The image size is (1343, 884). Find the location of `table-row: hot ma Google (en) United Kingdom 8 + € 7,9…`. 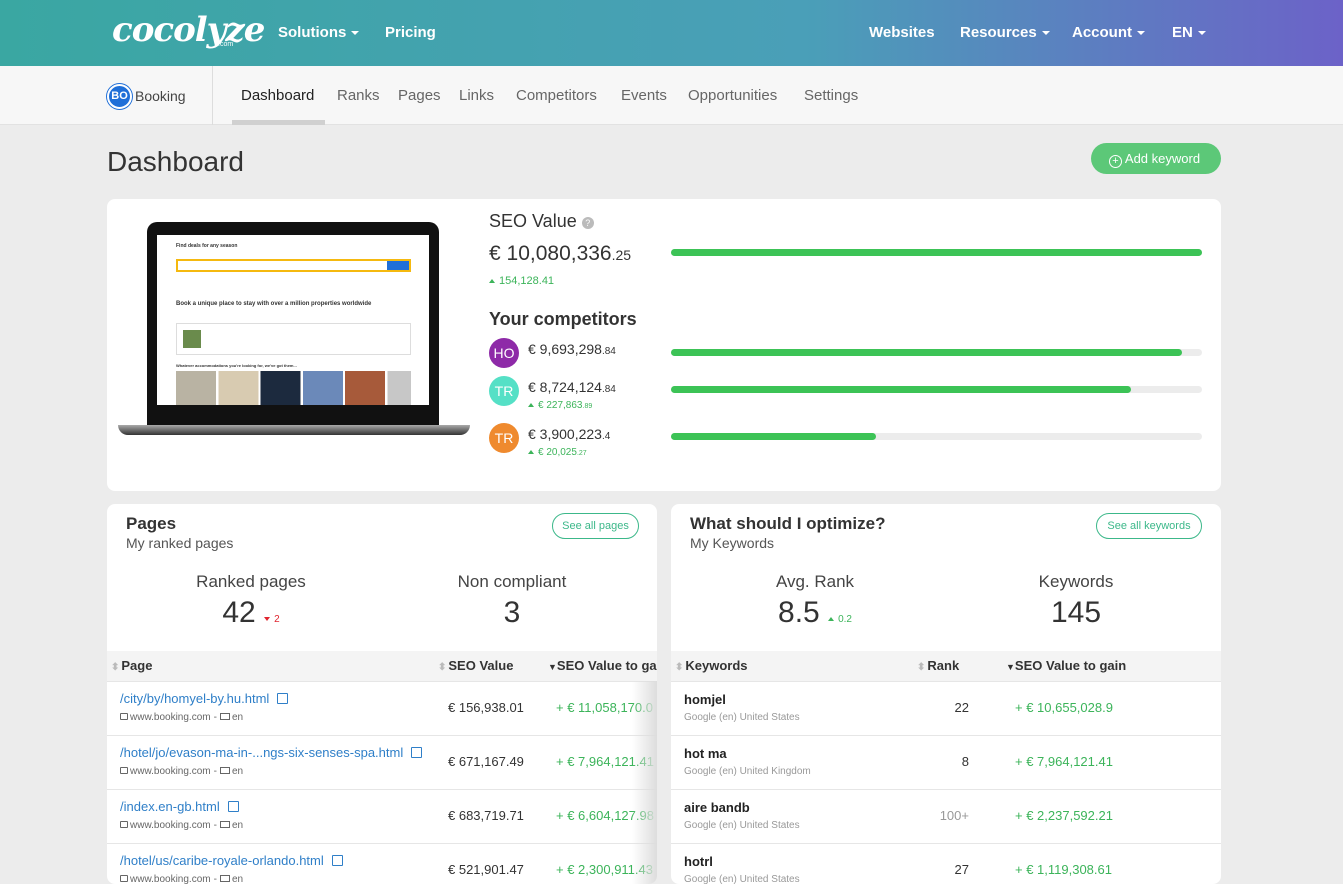

table-row: hot ma Google (en) United Kingdom 8 + € 7,9… is located at coordinates (946, 762).